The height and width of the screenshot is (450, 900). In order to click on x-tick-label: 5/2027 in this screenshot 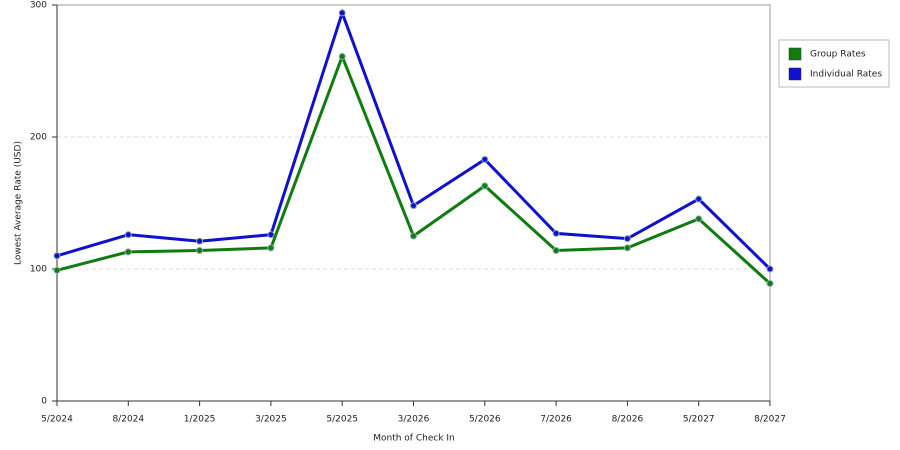, I will do `click(699, 420)`.